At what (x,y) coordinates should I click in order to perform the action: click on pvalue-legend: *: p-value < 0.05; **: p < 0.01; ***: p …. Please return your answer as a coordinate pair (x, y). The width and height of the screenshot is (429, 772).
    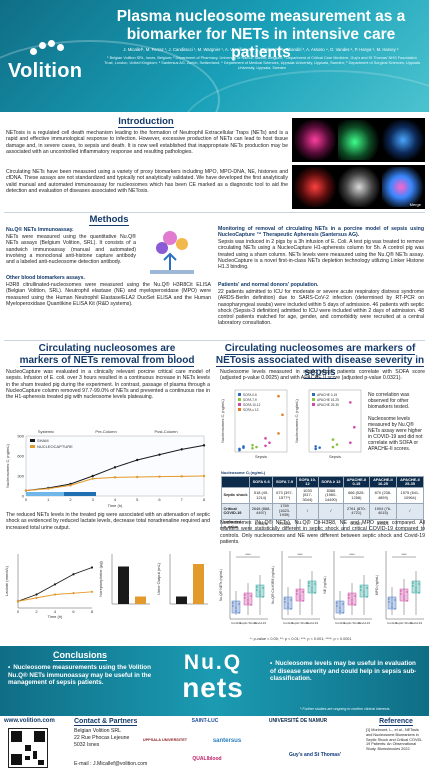
    Looking at the image, I should click on (301, 639).